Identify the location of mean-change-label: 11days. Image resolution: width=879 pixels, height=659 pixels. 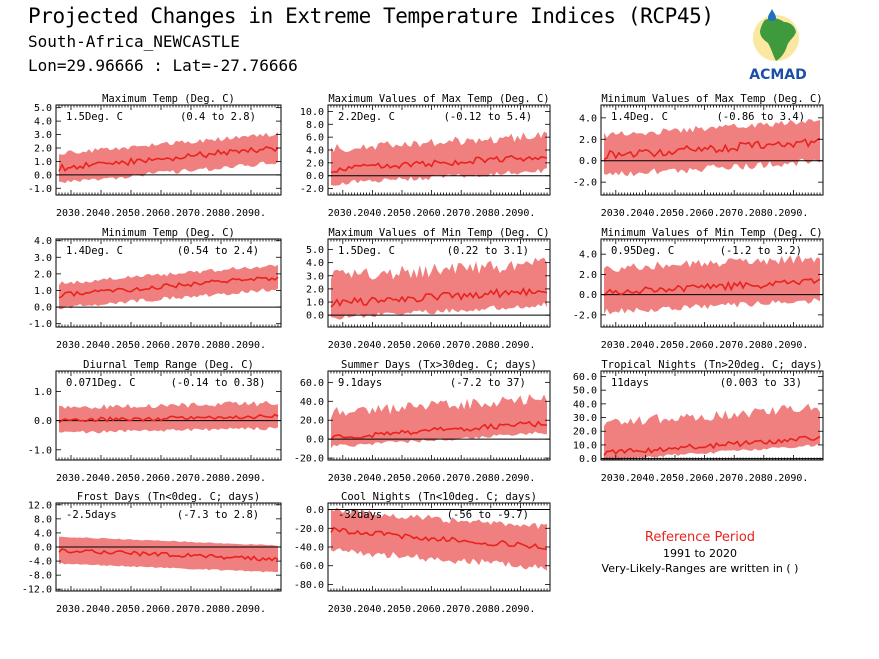
(630, 383).